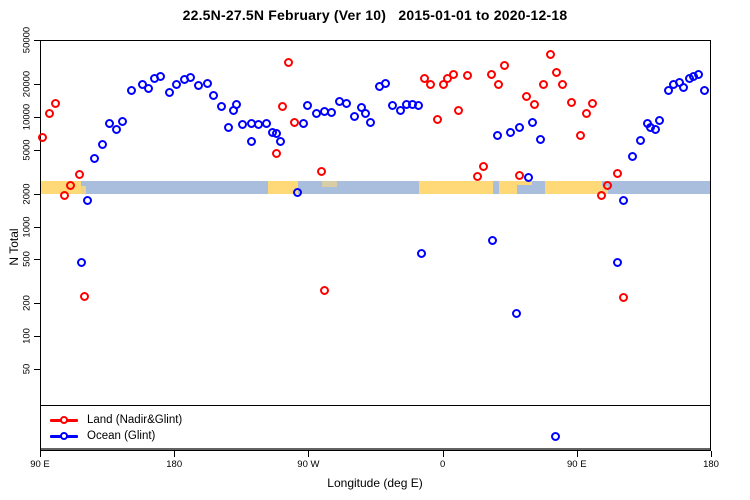 The width and height of the screenshot is (750, 500). What do you see at coordinates (375, 483) in the screenshot?
I see `x-axis-title: Longitude (deg E)` at bounding box center [375, 483].